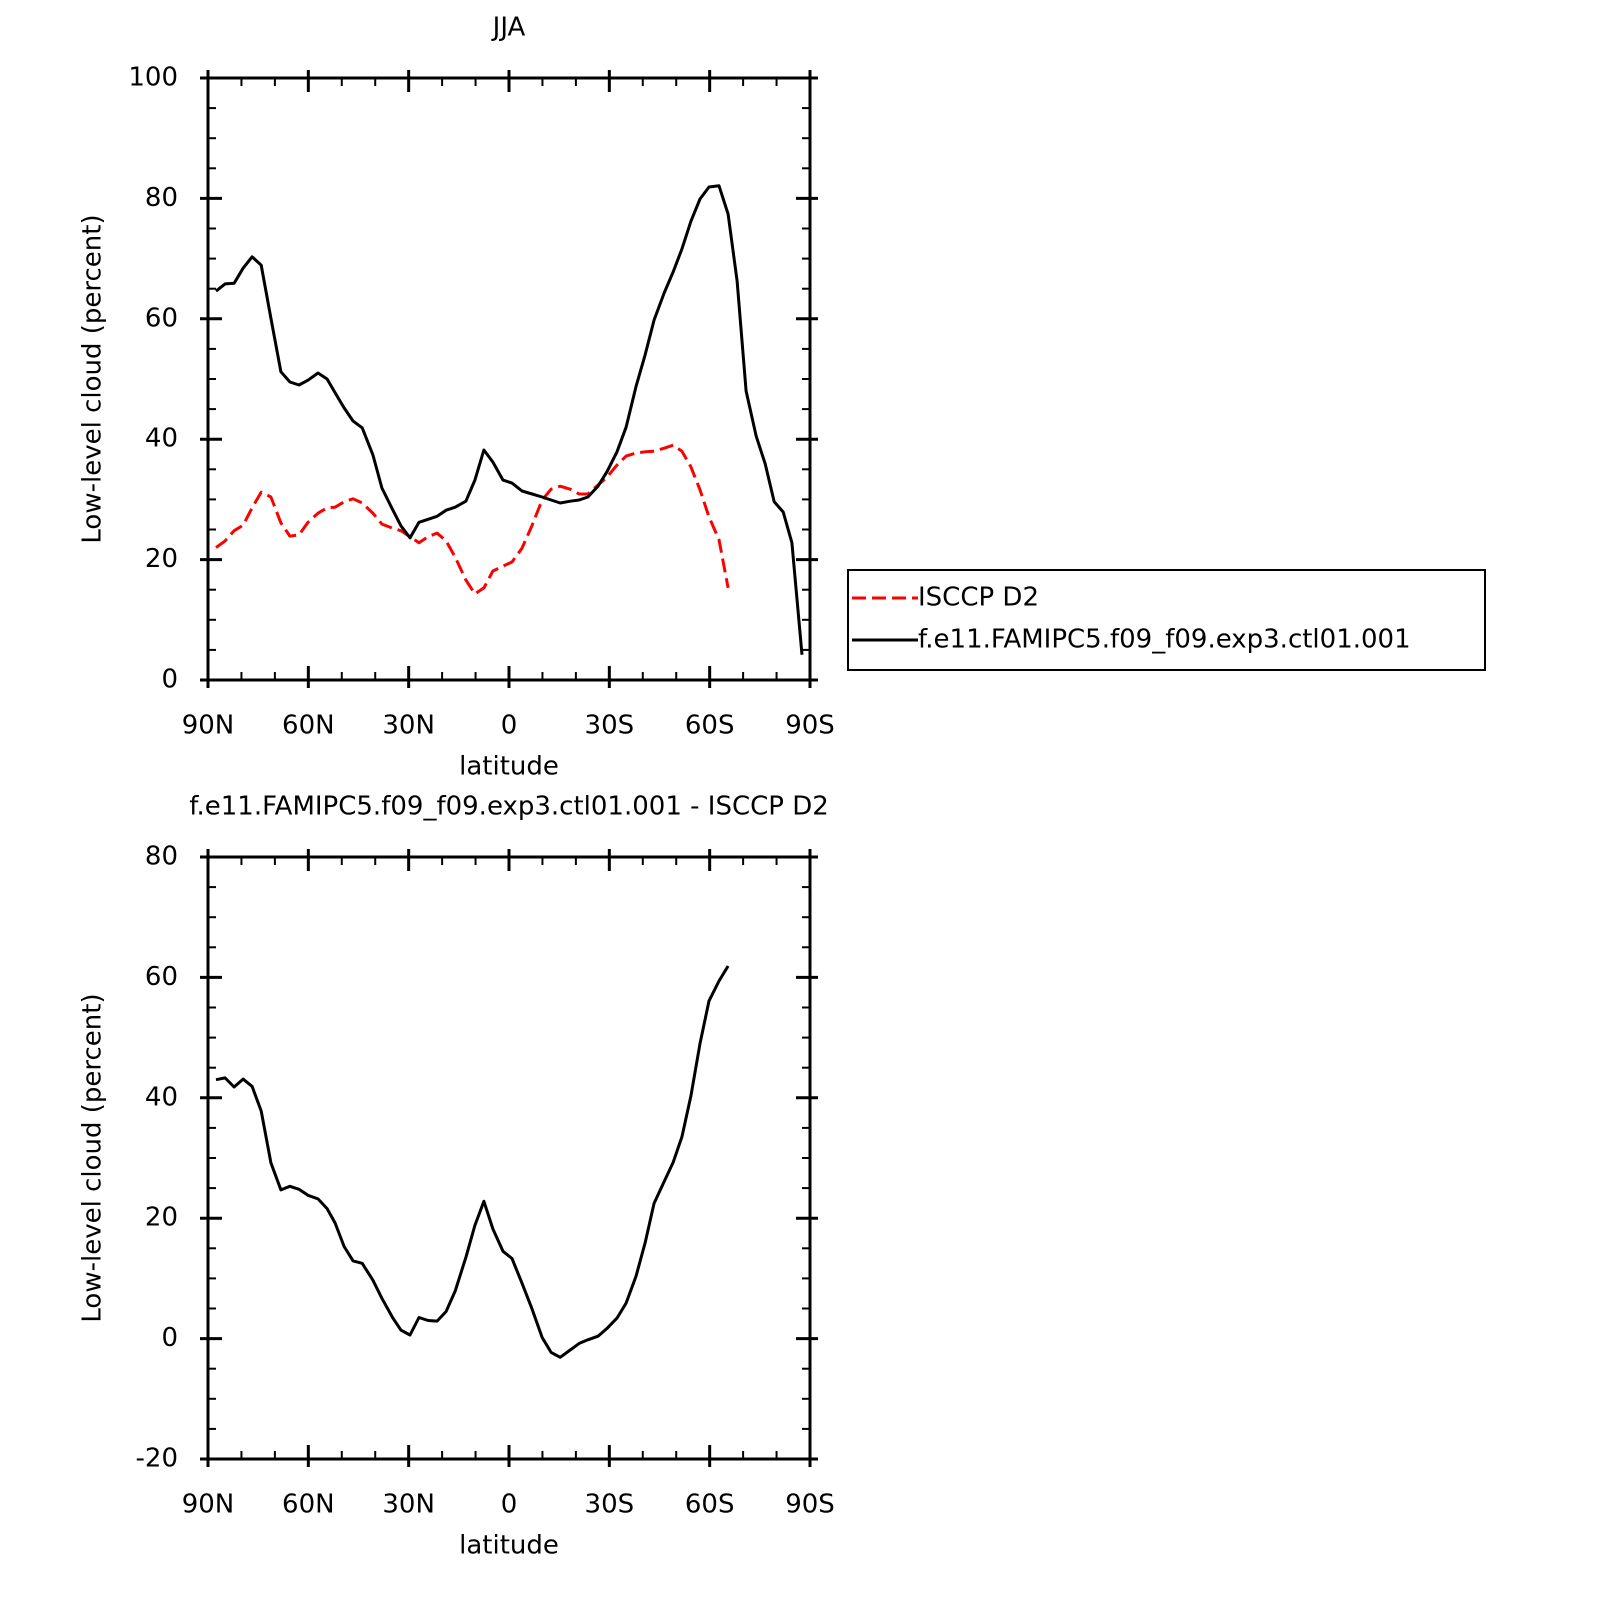 This screenshot has width=1616, height=1619. Describe the element at coordinates (1164, 640) in the screenshot. I see `legend-label: f.e11.FAMIPC5.f09_f09.exp3.ctl01.001` at that location.